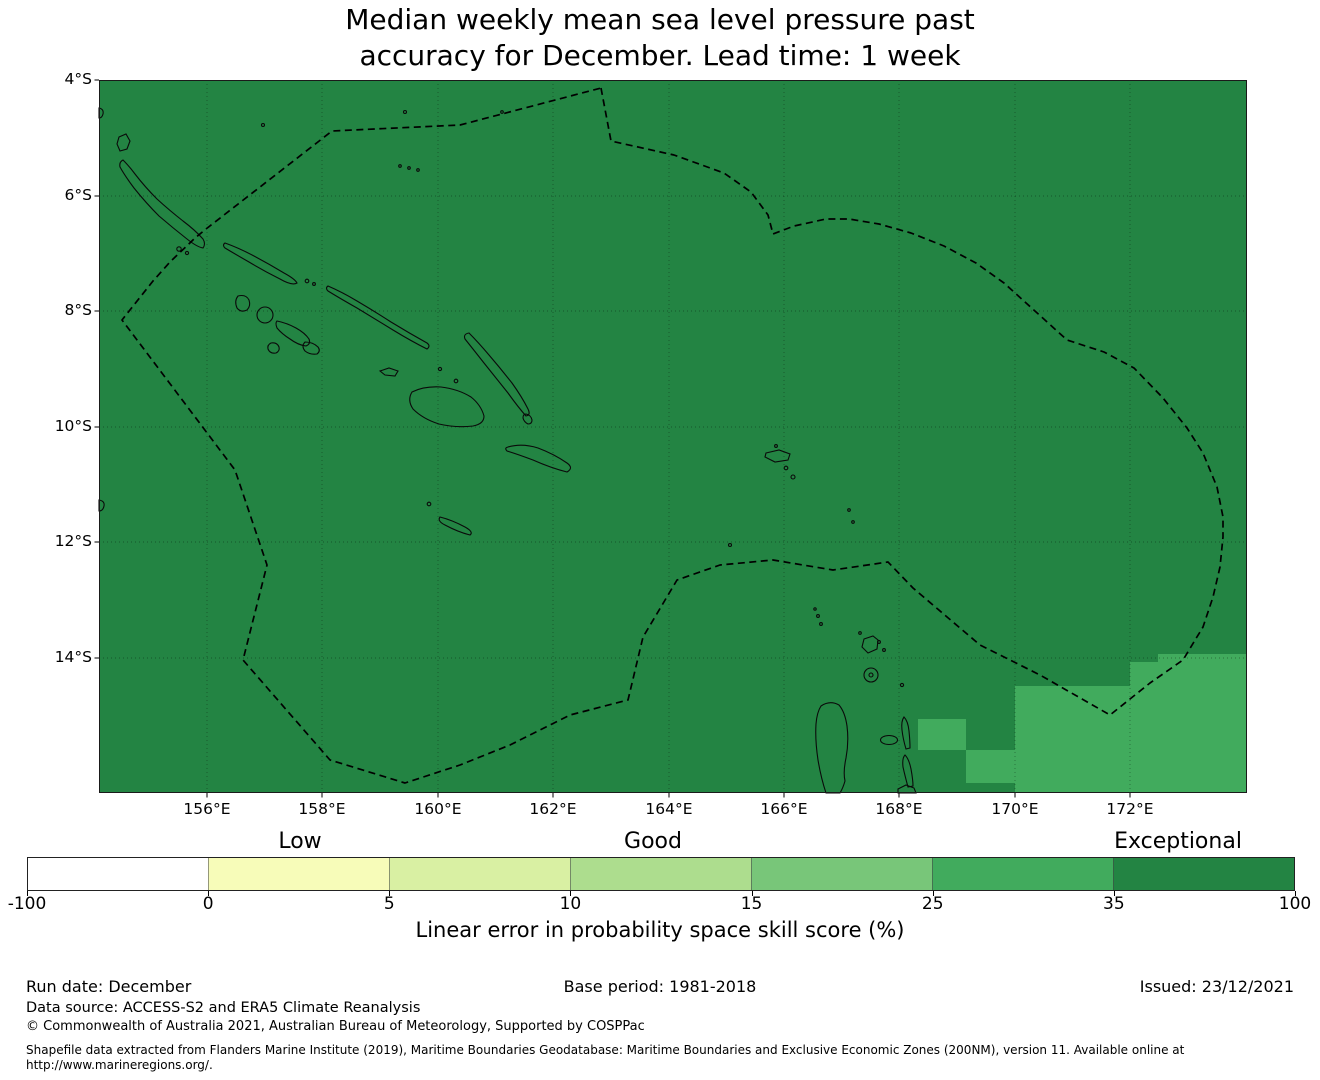 The image size is (1320, 1080). What do you see at coordinates (207, 809) in the screenshot?
I see `x-tick-label: 156°E` at bounding box center [207, 809].